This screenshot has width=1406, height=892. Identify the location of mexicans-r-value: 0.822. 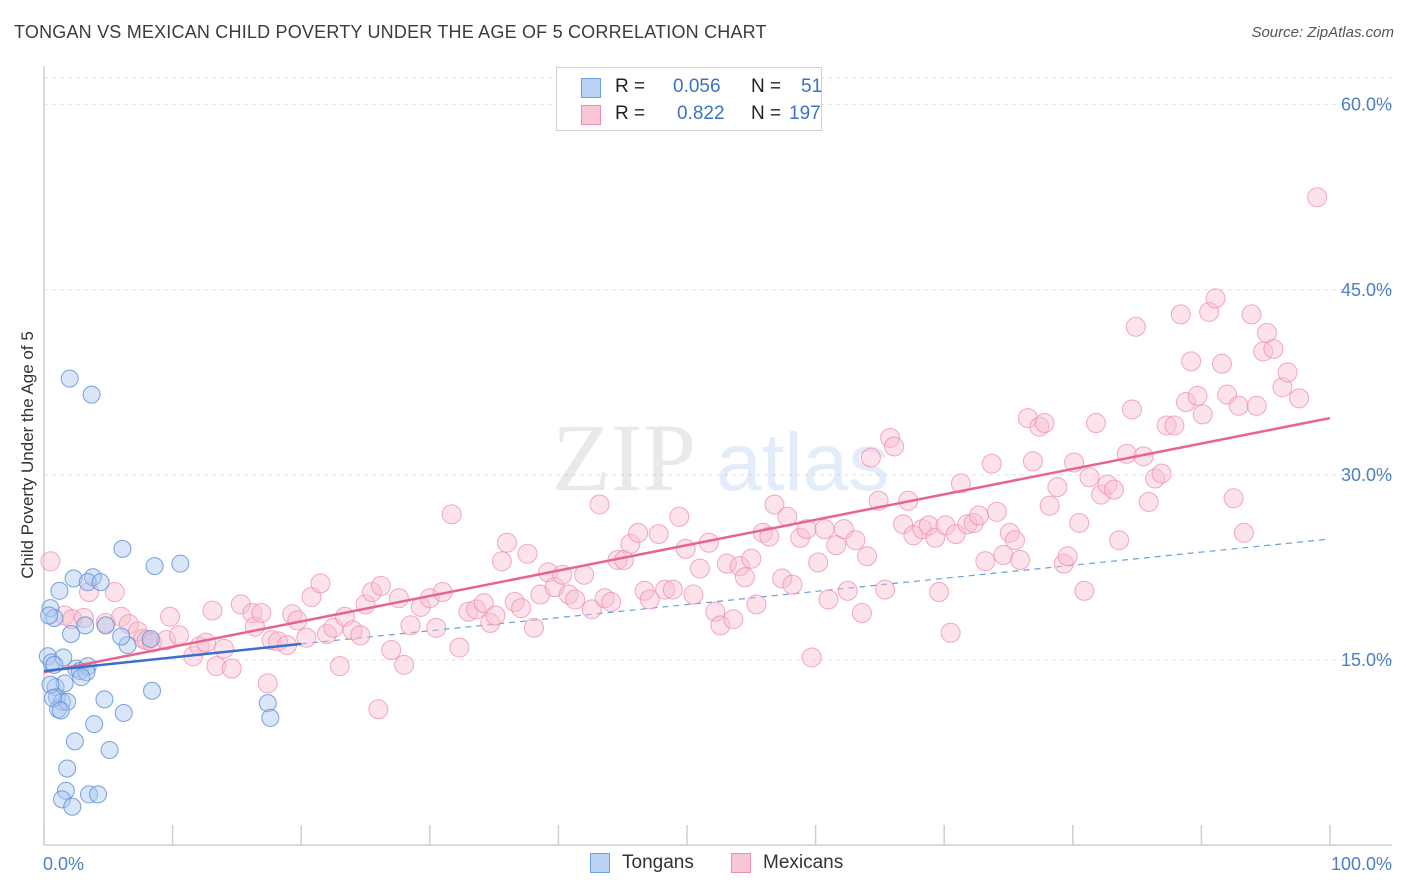
(701, 113).